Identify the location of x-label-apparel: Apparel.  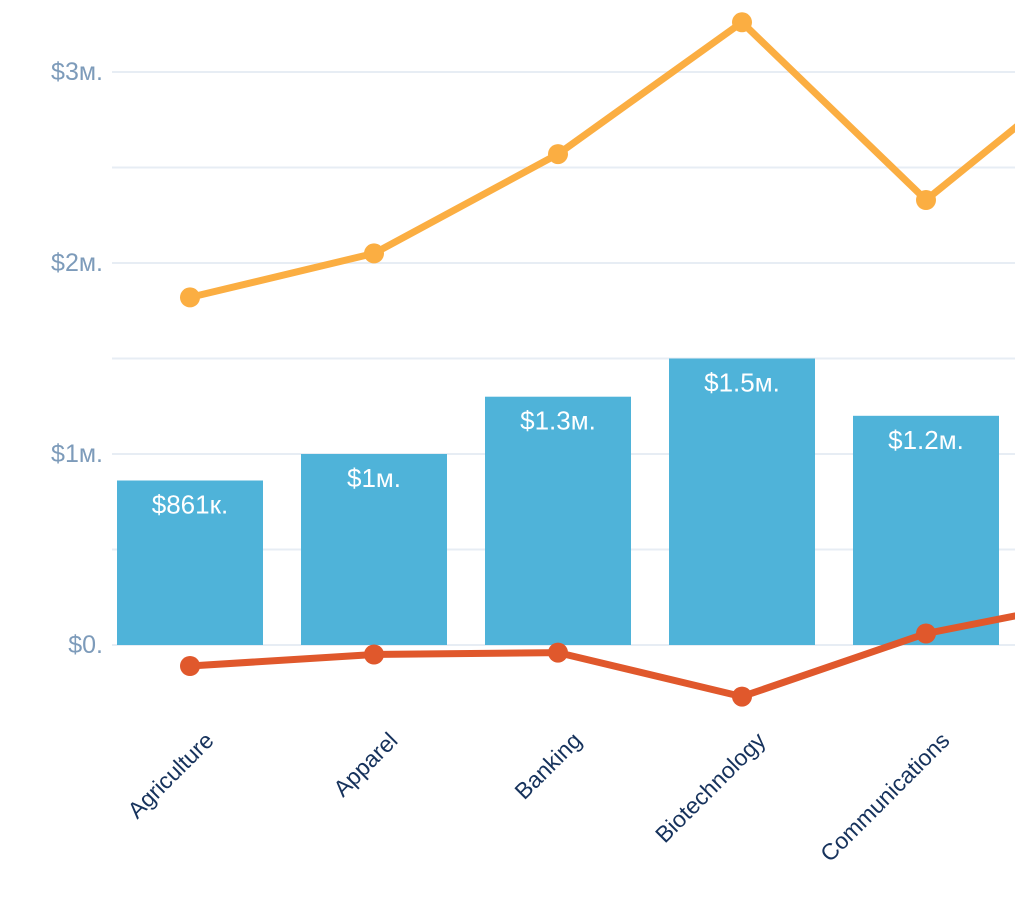
(365, 764).